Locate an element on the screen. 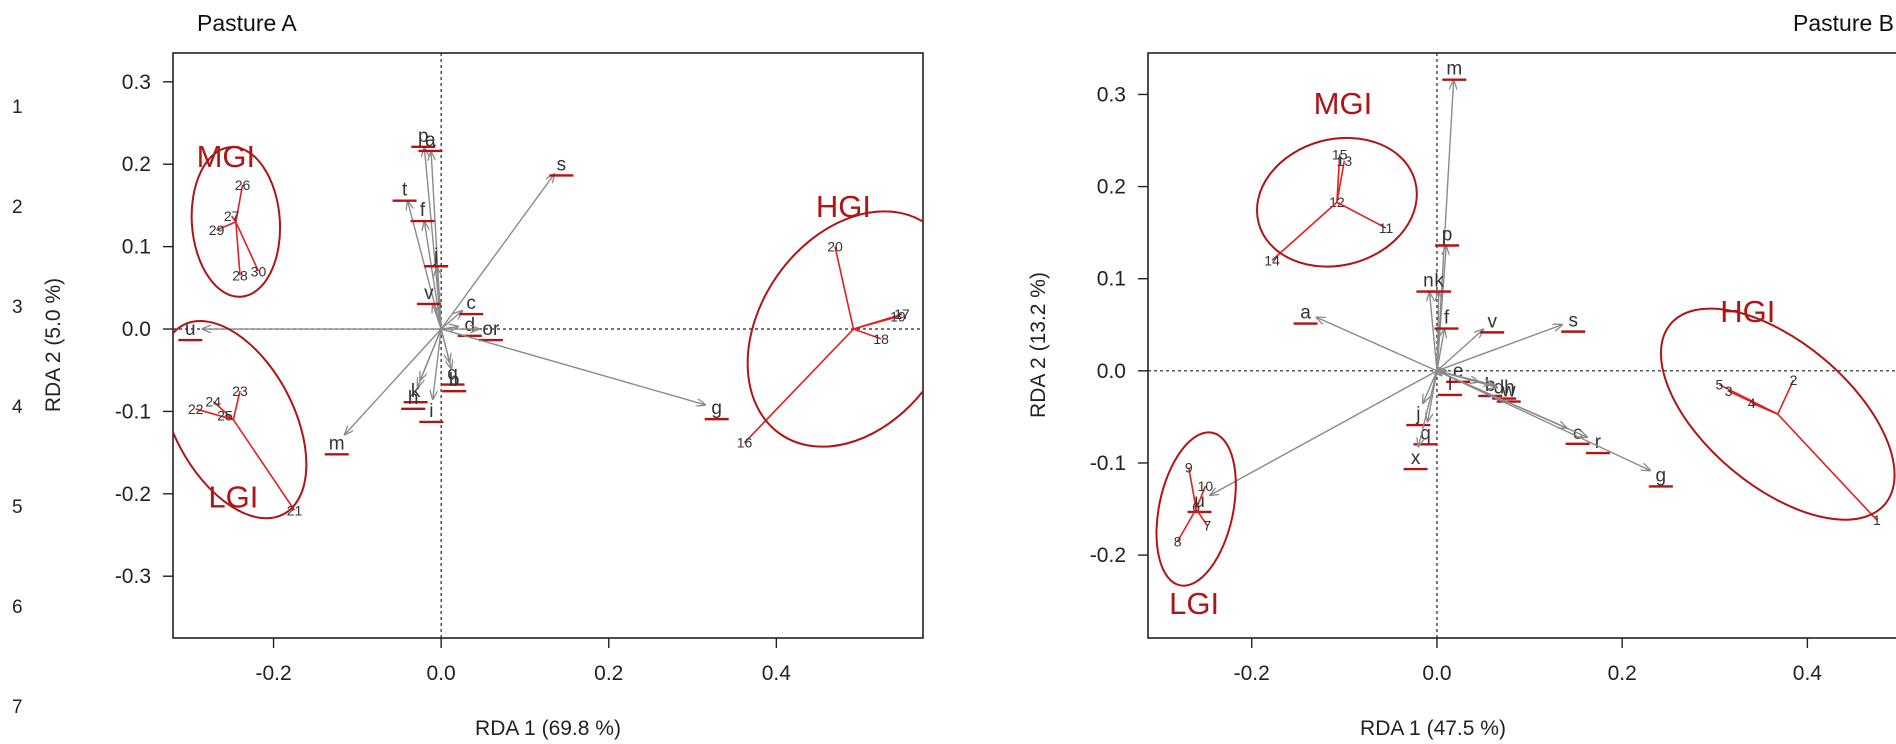 This screenshot has height=744, width=1896. chart-title: Pasture A is located at coordinates (247, 23).